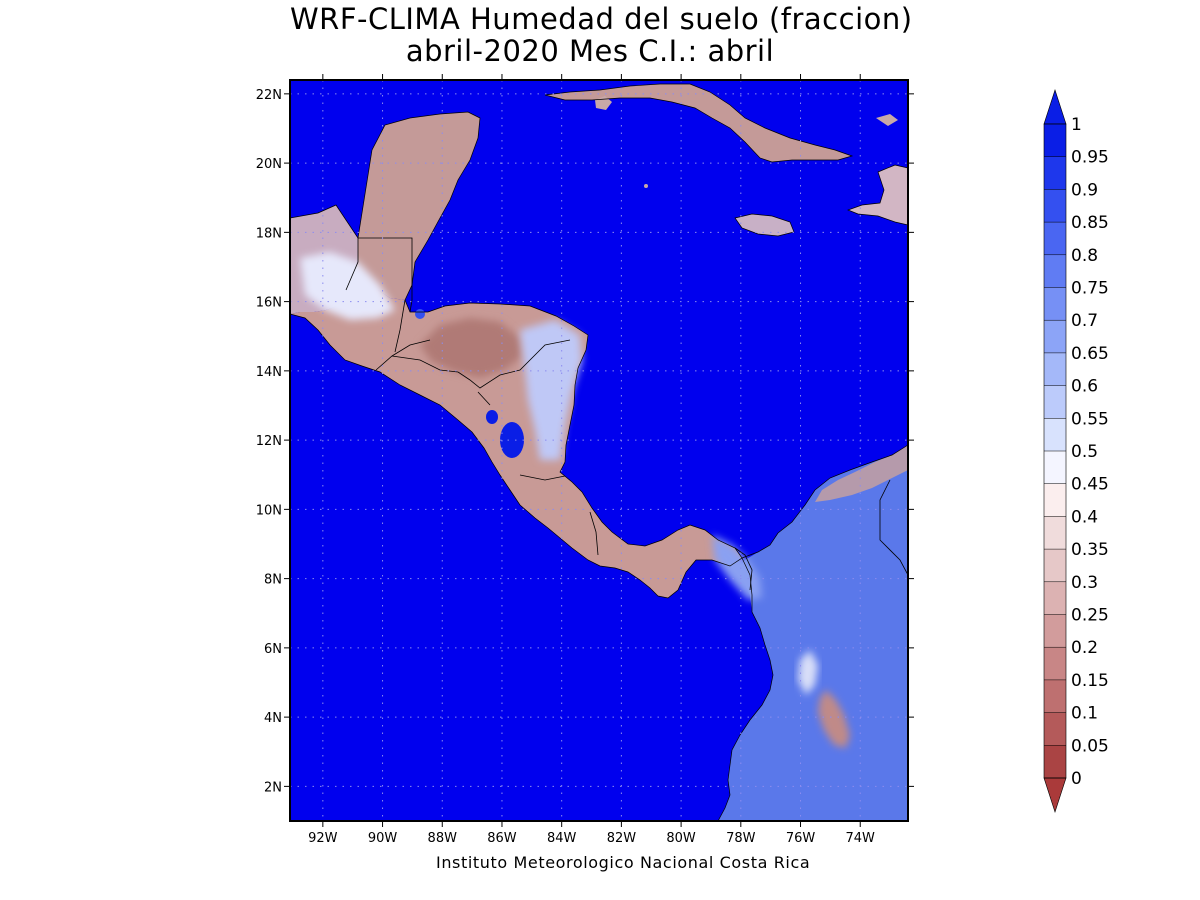  Describe the element at coordinates (764, 225) in the screenshot. I see `land-jamaica` at that location.